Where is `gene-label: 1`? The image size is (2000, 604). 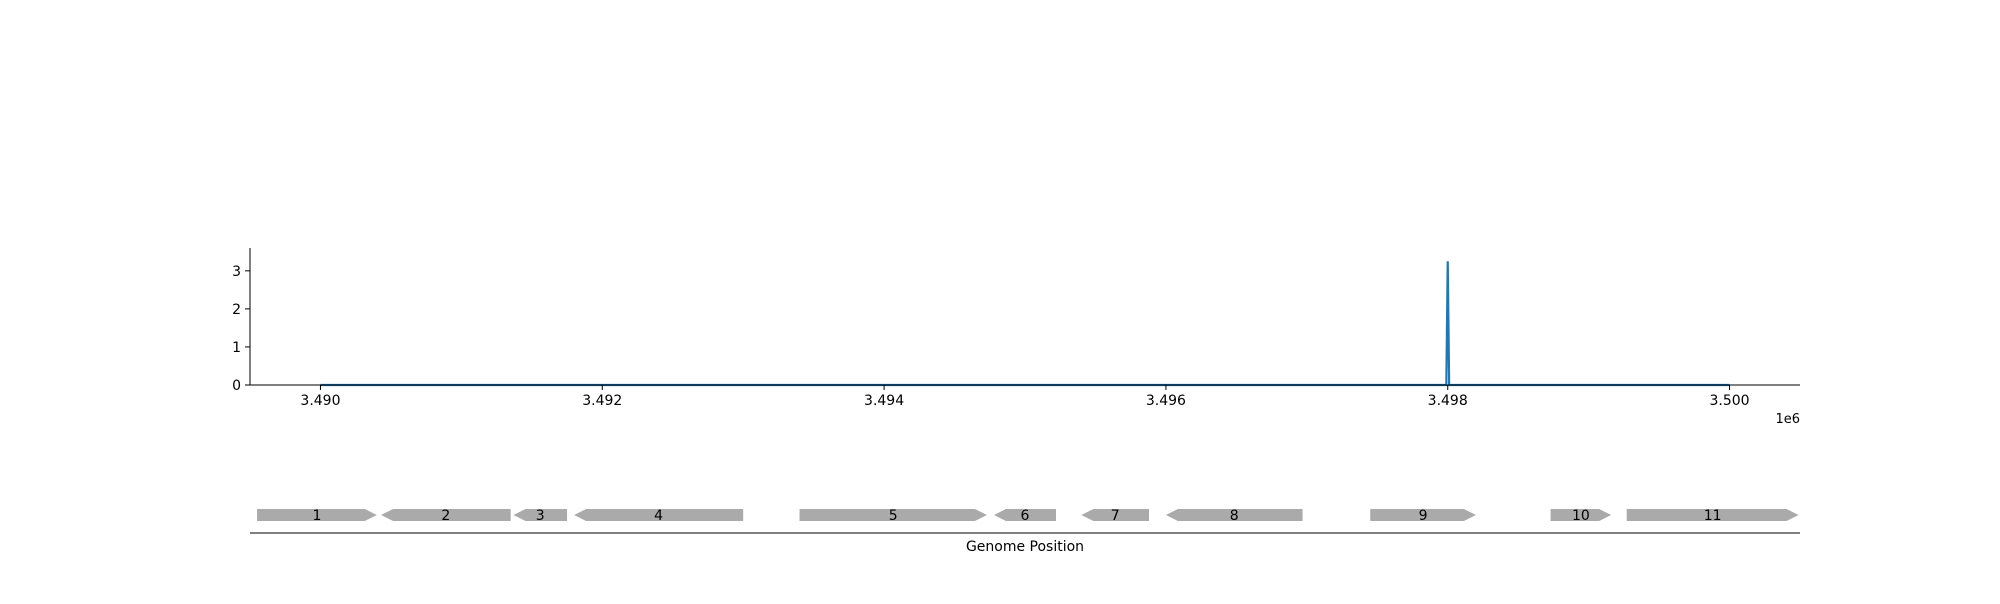
gene-label: 1 is located at coordinates (316, 516).